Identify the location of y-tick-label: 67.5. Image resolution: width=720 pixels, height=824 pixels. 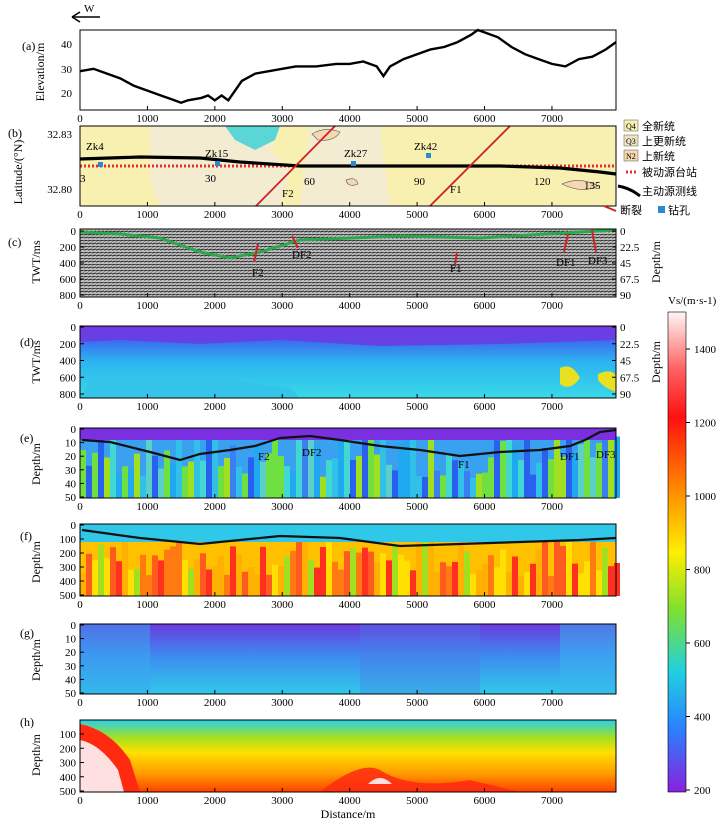
(630, 378).